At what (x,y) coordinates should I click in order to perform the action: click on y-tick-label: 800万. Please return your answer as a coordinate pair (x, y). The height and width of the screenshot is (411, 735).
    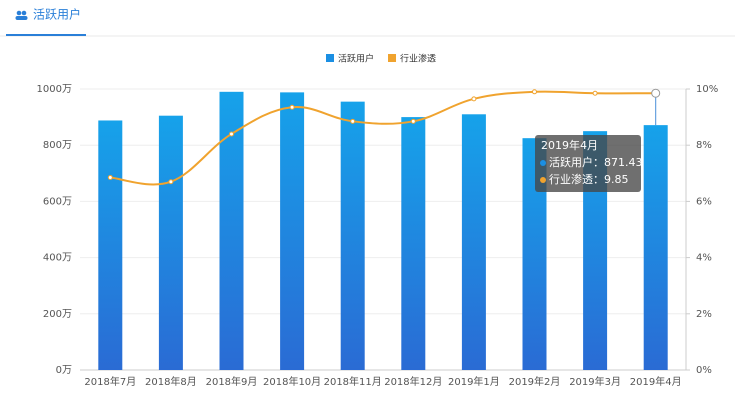
    Looking at the image, I should click on (57, 145).